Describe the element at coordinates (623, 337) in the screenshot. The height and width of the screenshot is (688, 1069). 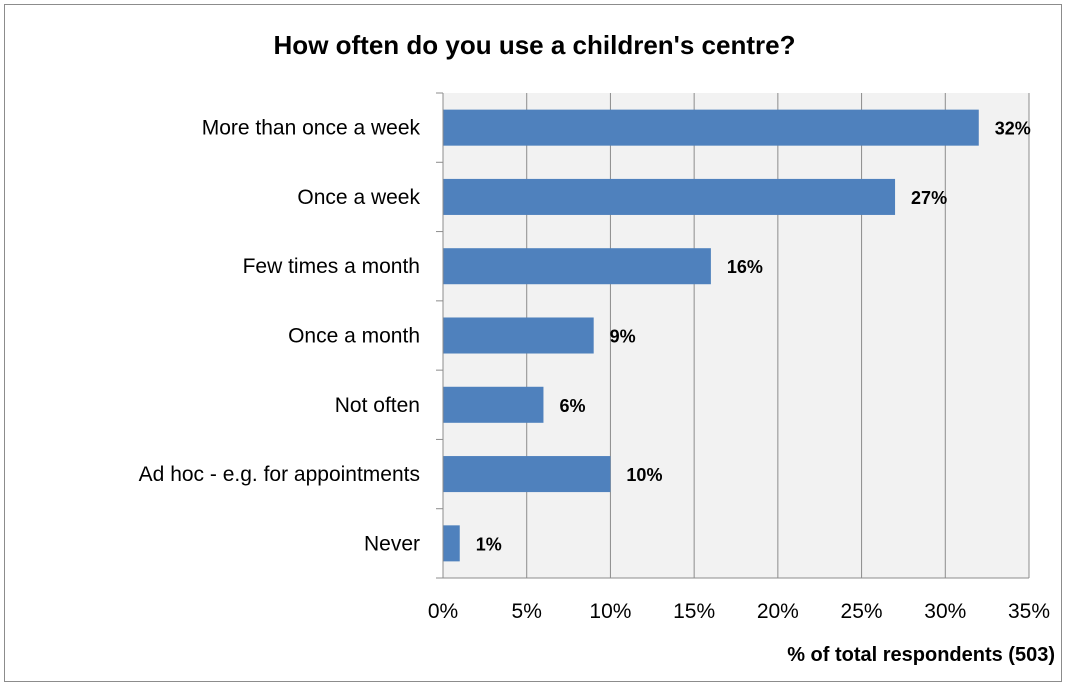
I see `data-label: 9%` at that location.